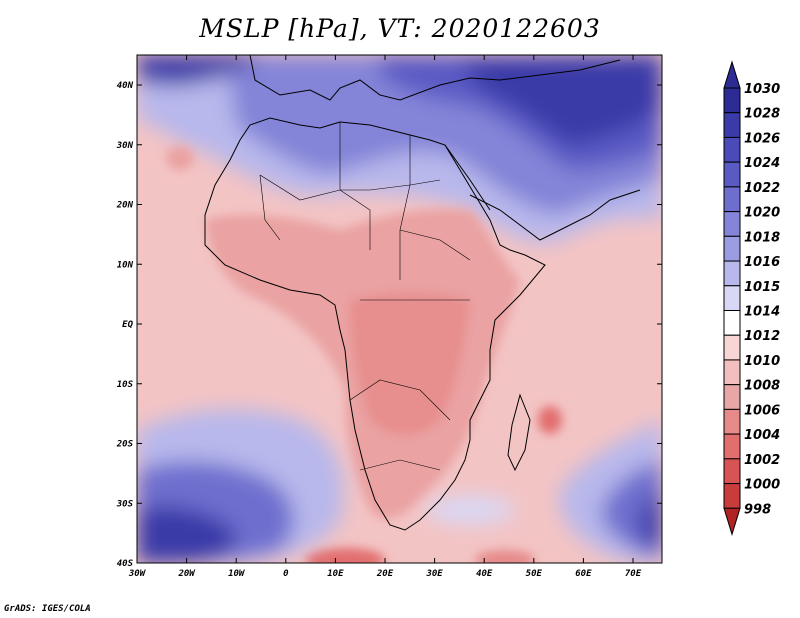 The width and height of the screenshot is (800, 618). What do you see at coordinates (762, 361) in the screenshot?
I see `colorbar-label: 1010` at bounding box center [762, 361].